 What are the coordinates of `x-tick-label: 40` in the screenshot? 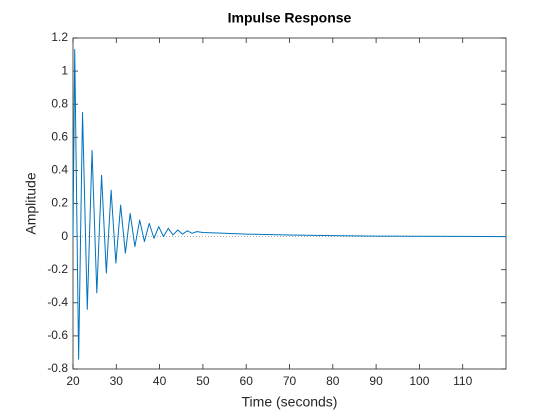 It's located at (160, 381).